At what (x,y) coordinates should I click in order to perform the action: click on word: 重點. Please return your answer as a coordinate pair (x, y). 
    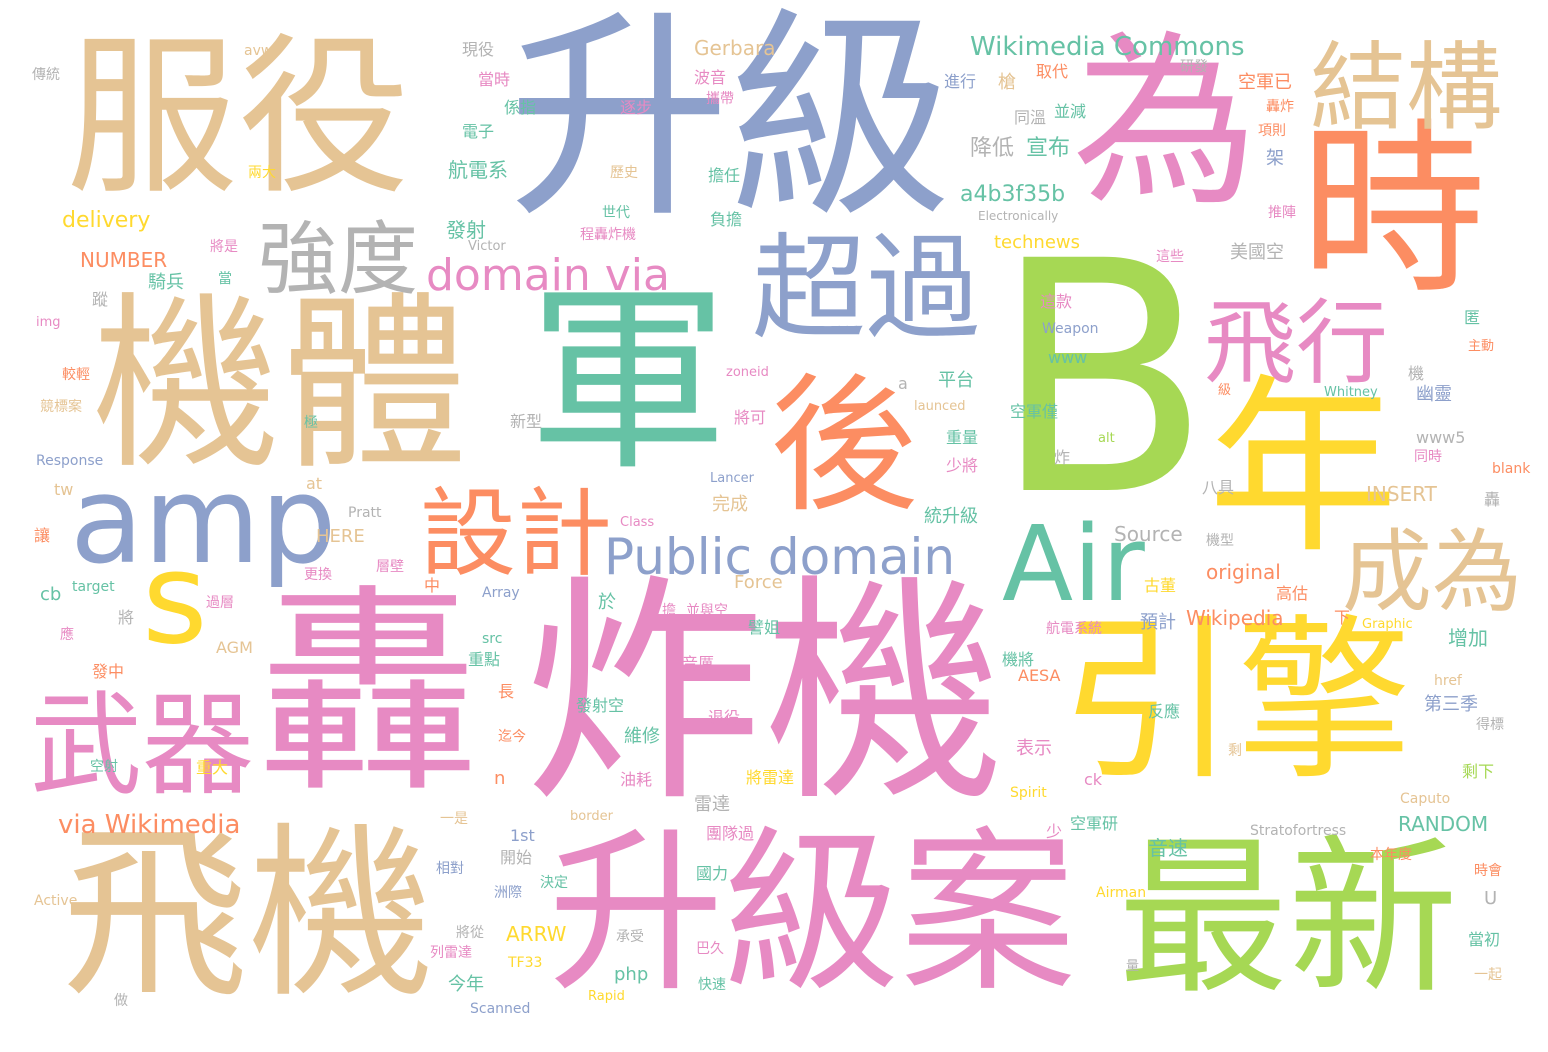
    Looking at the image, I should click on (484, 659).